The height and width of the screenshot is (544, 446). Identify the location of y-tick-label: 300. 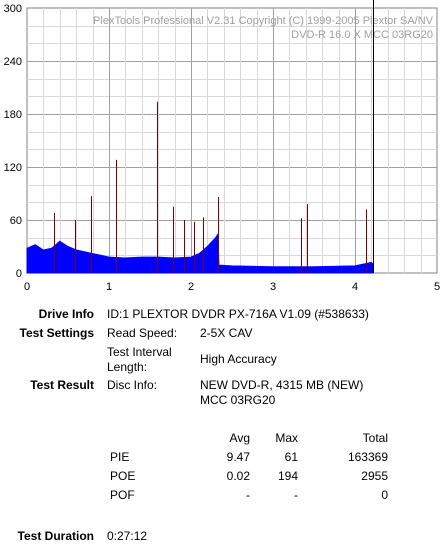
(13, 9).